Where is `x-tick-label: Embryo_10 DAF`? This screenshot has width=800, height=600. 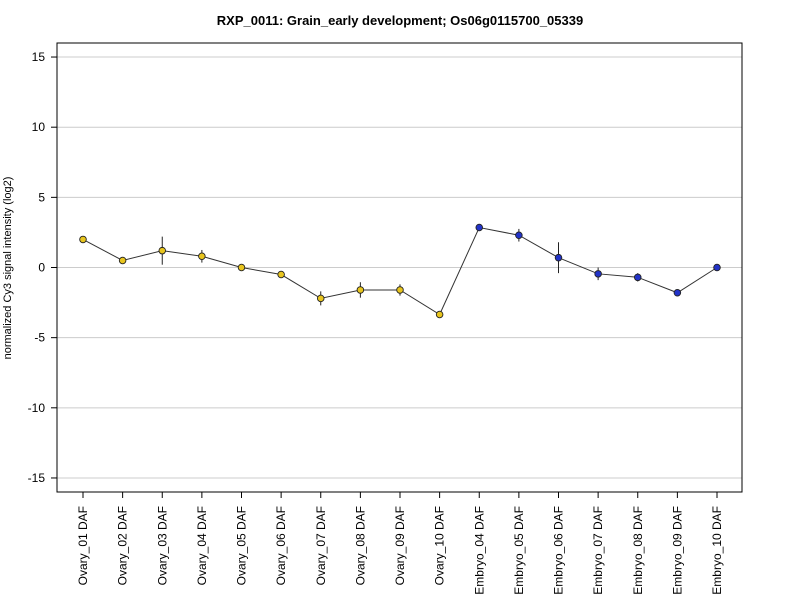 x-tick-label: Embryo_10 DAF is located at coordinates (717, 550).